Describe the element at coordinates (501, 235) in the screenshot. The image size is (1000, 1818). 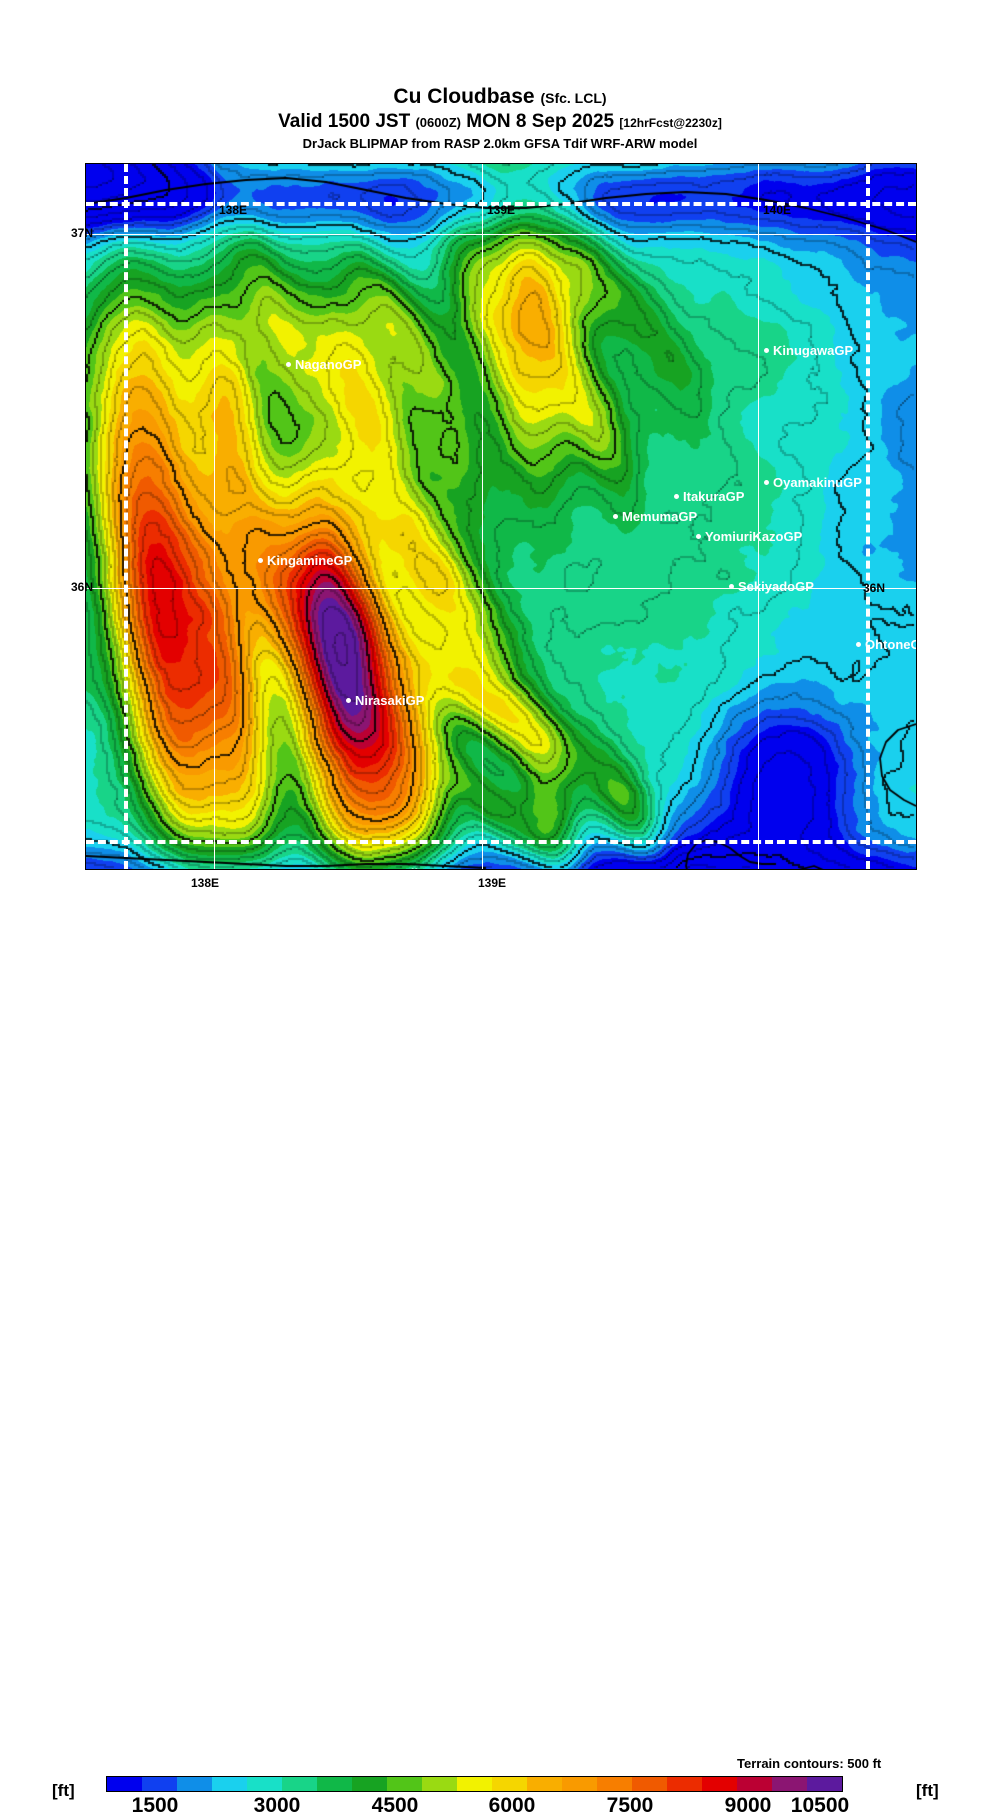
I see `parallel-37n` at that location.